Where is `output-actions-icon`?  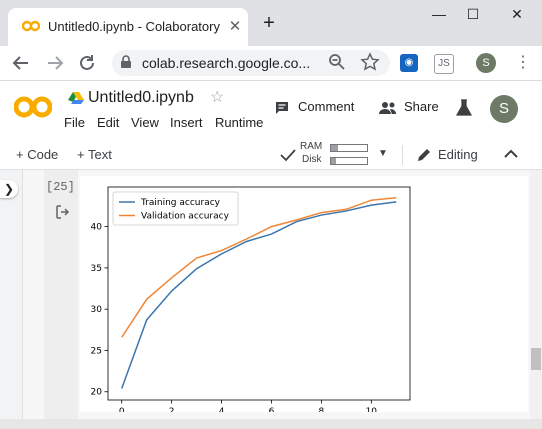 output-actions-icon is located at coordinates (62, 212).